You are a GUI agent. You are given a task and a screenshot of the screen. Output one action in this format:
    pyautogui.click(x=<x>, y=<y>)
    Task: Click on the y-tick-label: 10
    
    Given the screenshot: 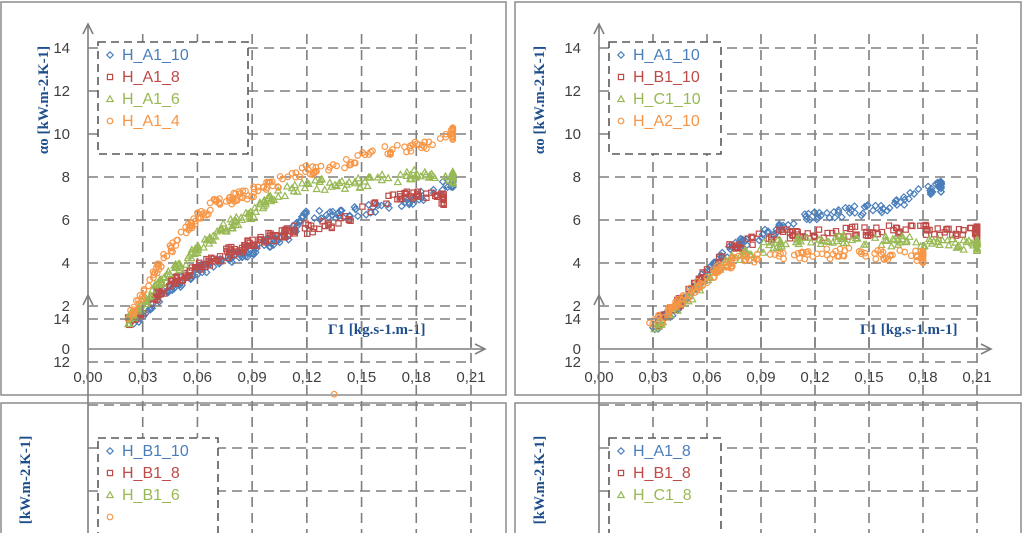 What is the action you would take?
    pyautogui.click(x=572, y=134)
    